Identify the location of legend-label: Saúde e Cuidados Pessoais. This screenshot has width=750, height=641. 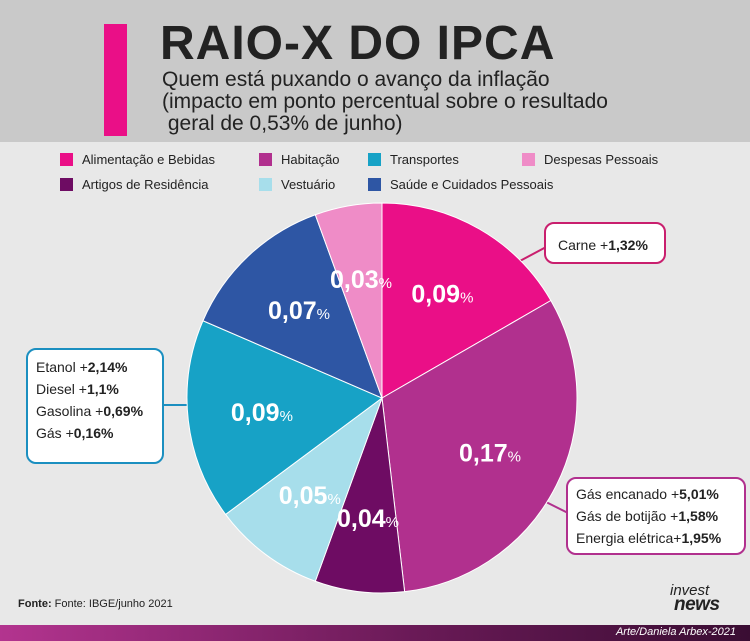
(472, 184).